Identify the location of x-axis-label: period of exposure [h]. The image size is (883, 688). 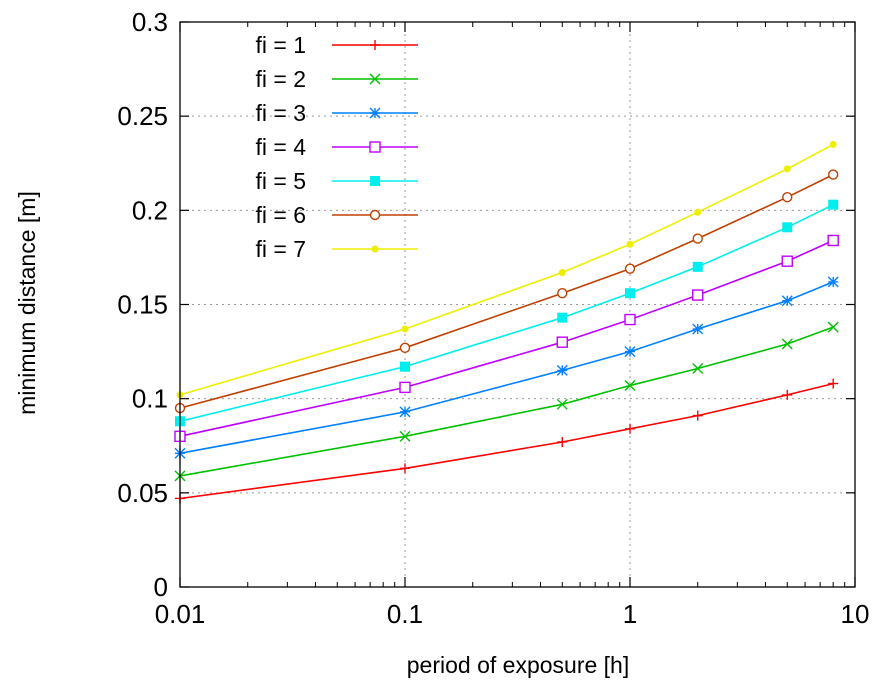
(518, 665).